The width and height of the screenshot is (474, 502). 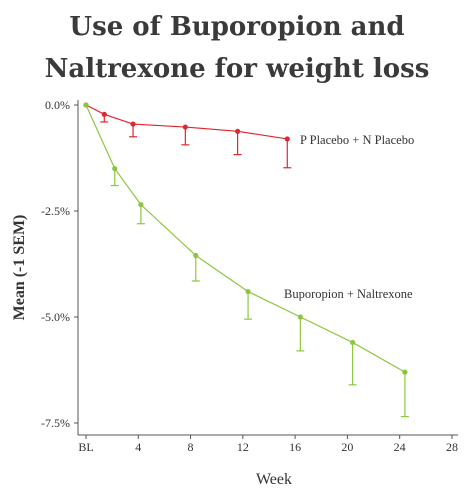 What do you see at coordinates (295, 447) in the screenshot?
I see `x-tick-label: 16` at bounding box center [295, 447].